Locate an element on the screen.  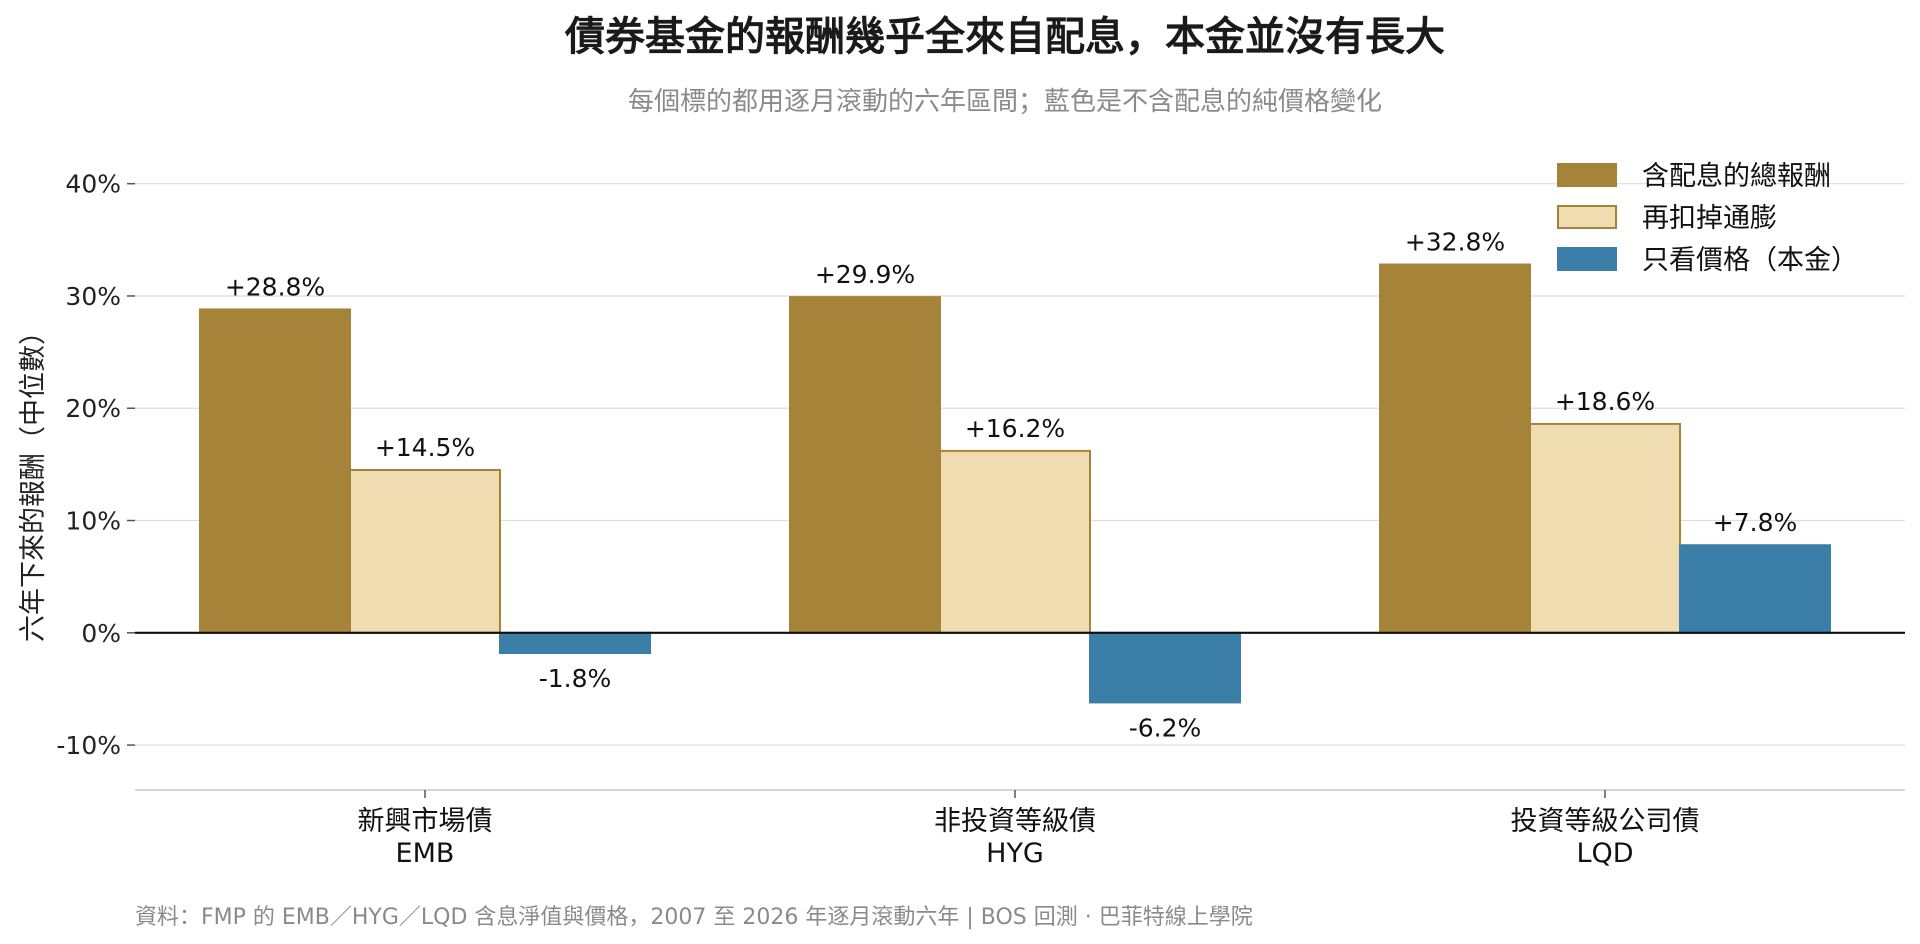
chart-subtitle: 每個標的都用逐月滾動的六年區間；藍色是不含配息的純價格變化 is located at coordinates (1005, 102).